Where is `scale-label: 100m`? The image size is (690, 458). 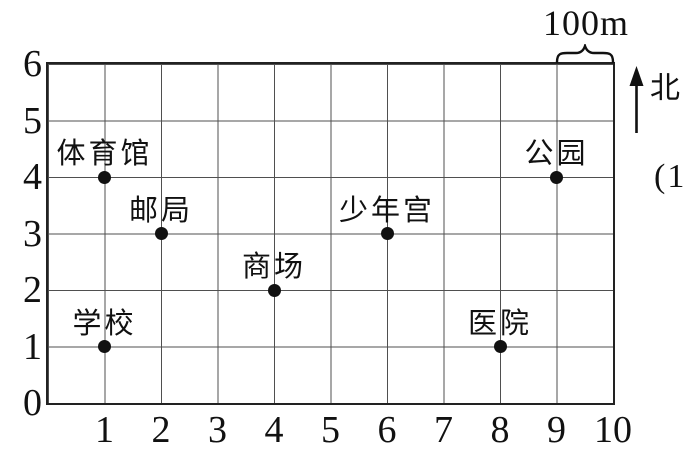
scale-label: 100m is located at coordinates (585, 23).